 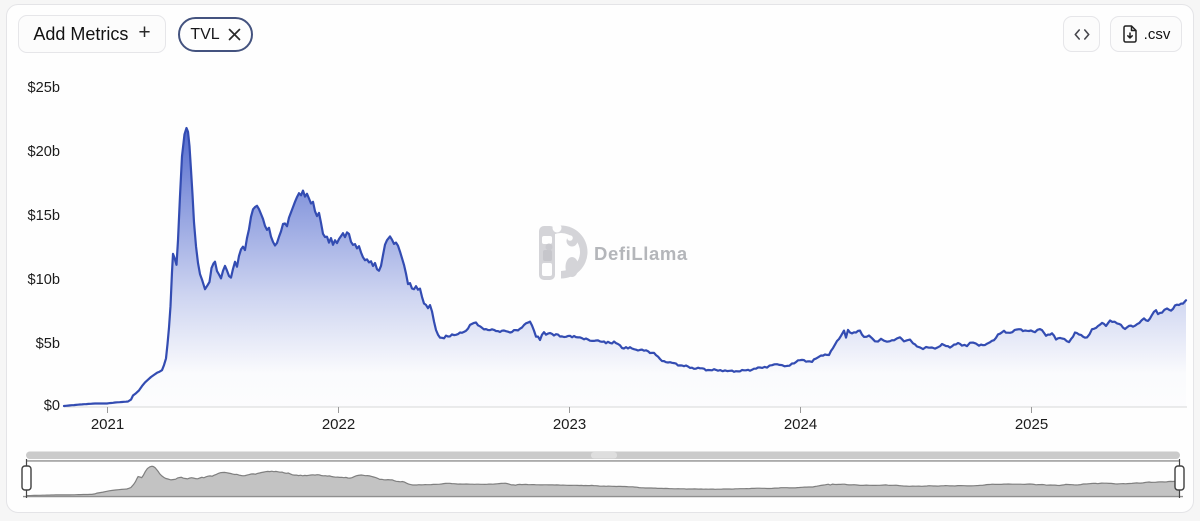 What do you see at coordinates (107, 424) in the screenshot?
I see `svg-text: 2021` at bounding box center [107, 424].